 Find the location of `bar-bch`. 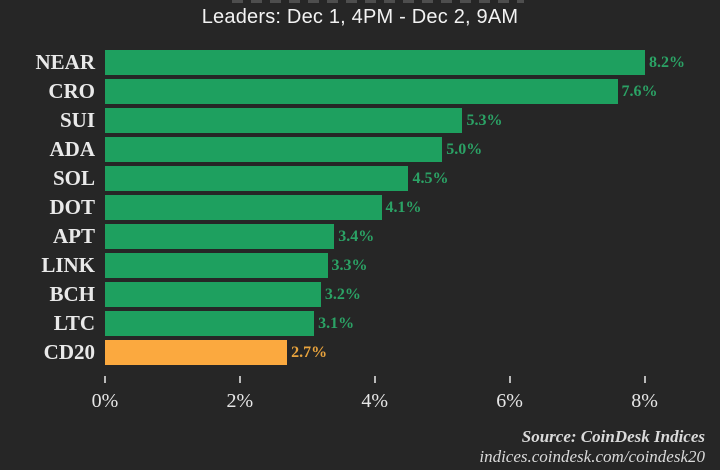

bar-bch is located at coordinates (213, 294).